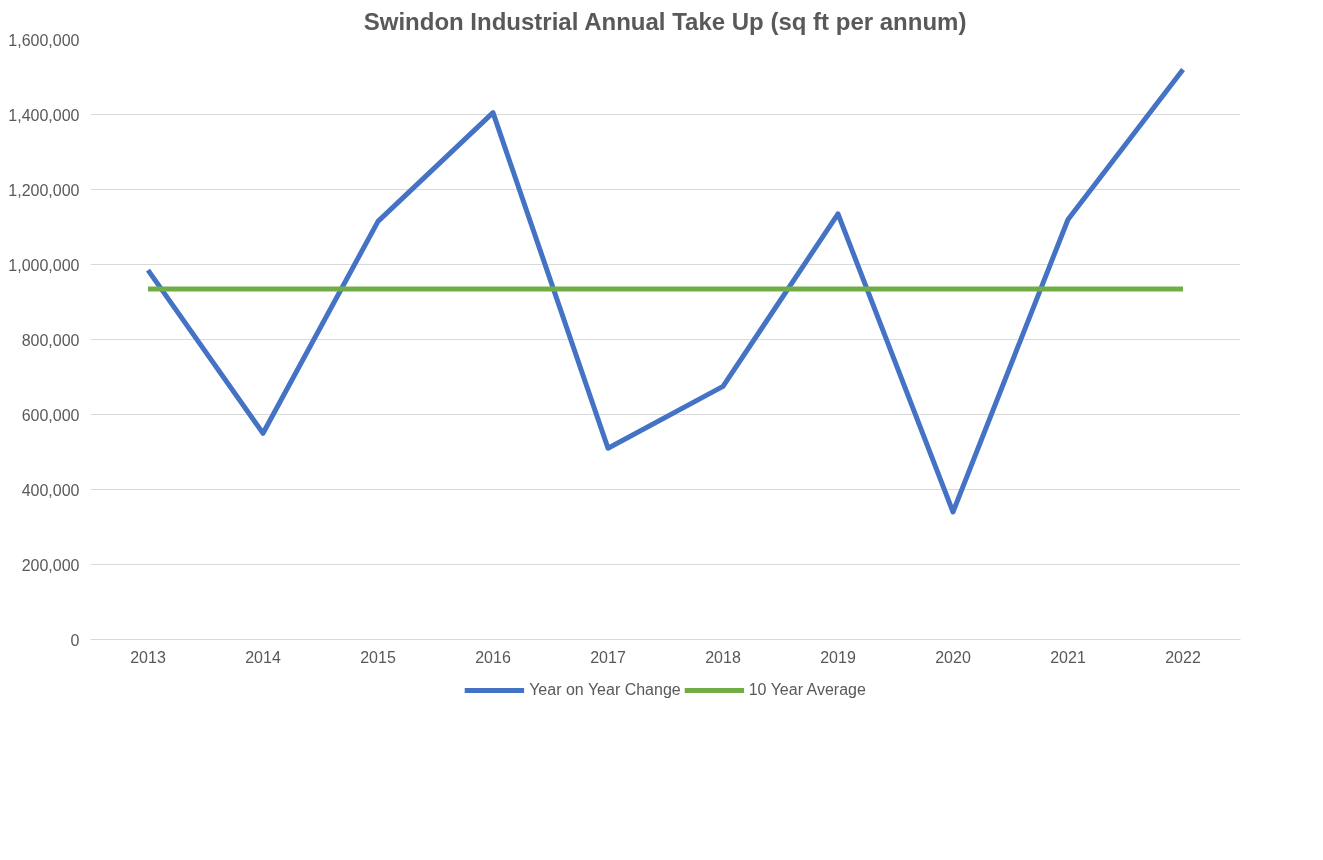 This screenshot has height=860, width=1323. I want to click on x-tick-label: 2013, so click(148, 657).